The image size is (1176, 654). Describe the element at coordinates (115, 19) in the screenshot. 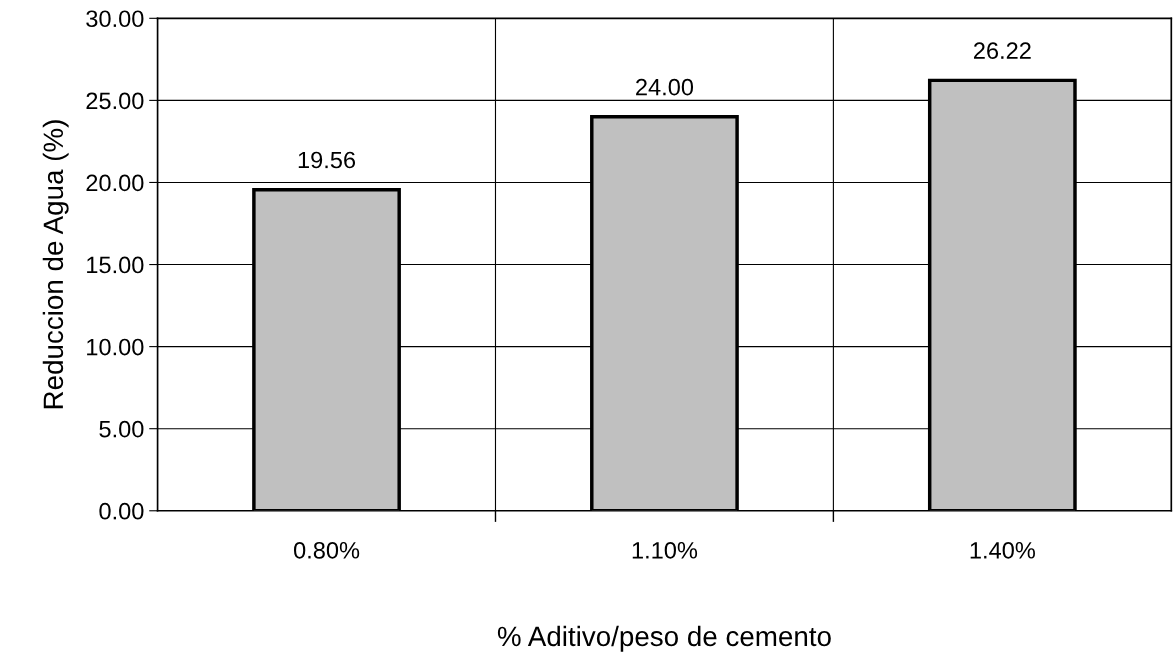

I see `y-tick-label: 30.00` at that location.